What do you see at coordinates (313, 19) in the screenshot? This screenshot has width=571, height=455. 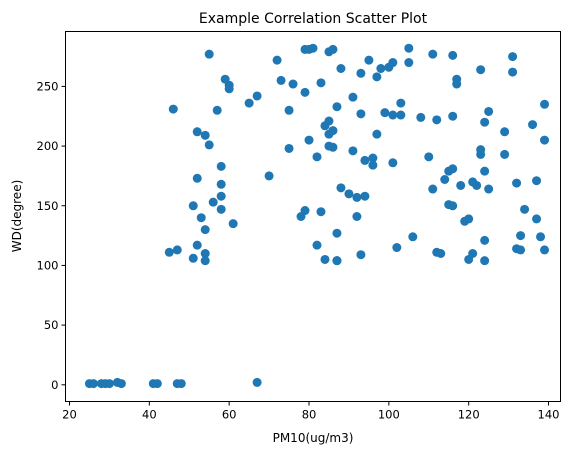 I see `chart-title: Example Correlation Scatter Plot` at bounding box center [313, 19].